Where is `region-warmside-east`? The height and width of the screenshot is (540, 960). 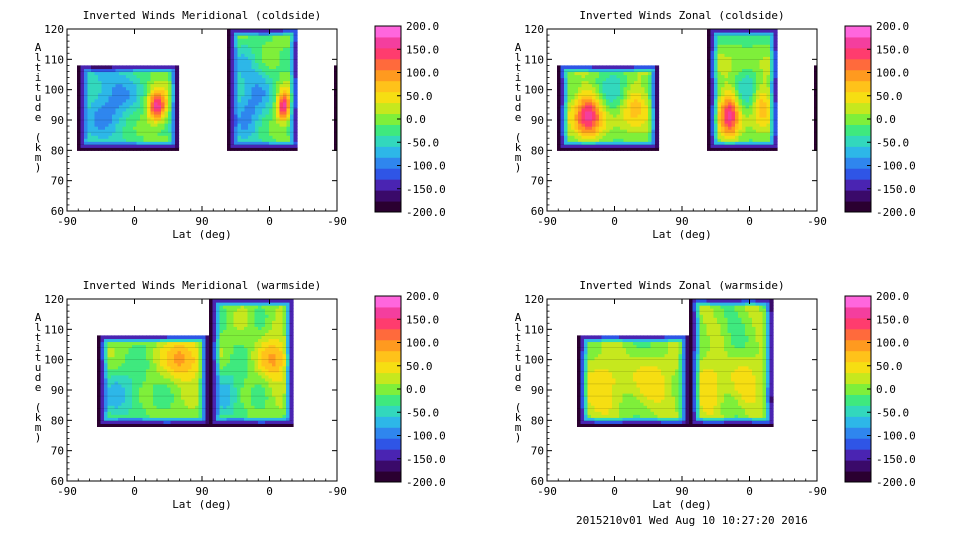
region-warmside-east is located at coordinates (251, 363).